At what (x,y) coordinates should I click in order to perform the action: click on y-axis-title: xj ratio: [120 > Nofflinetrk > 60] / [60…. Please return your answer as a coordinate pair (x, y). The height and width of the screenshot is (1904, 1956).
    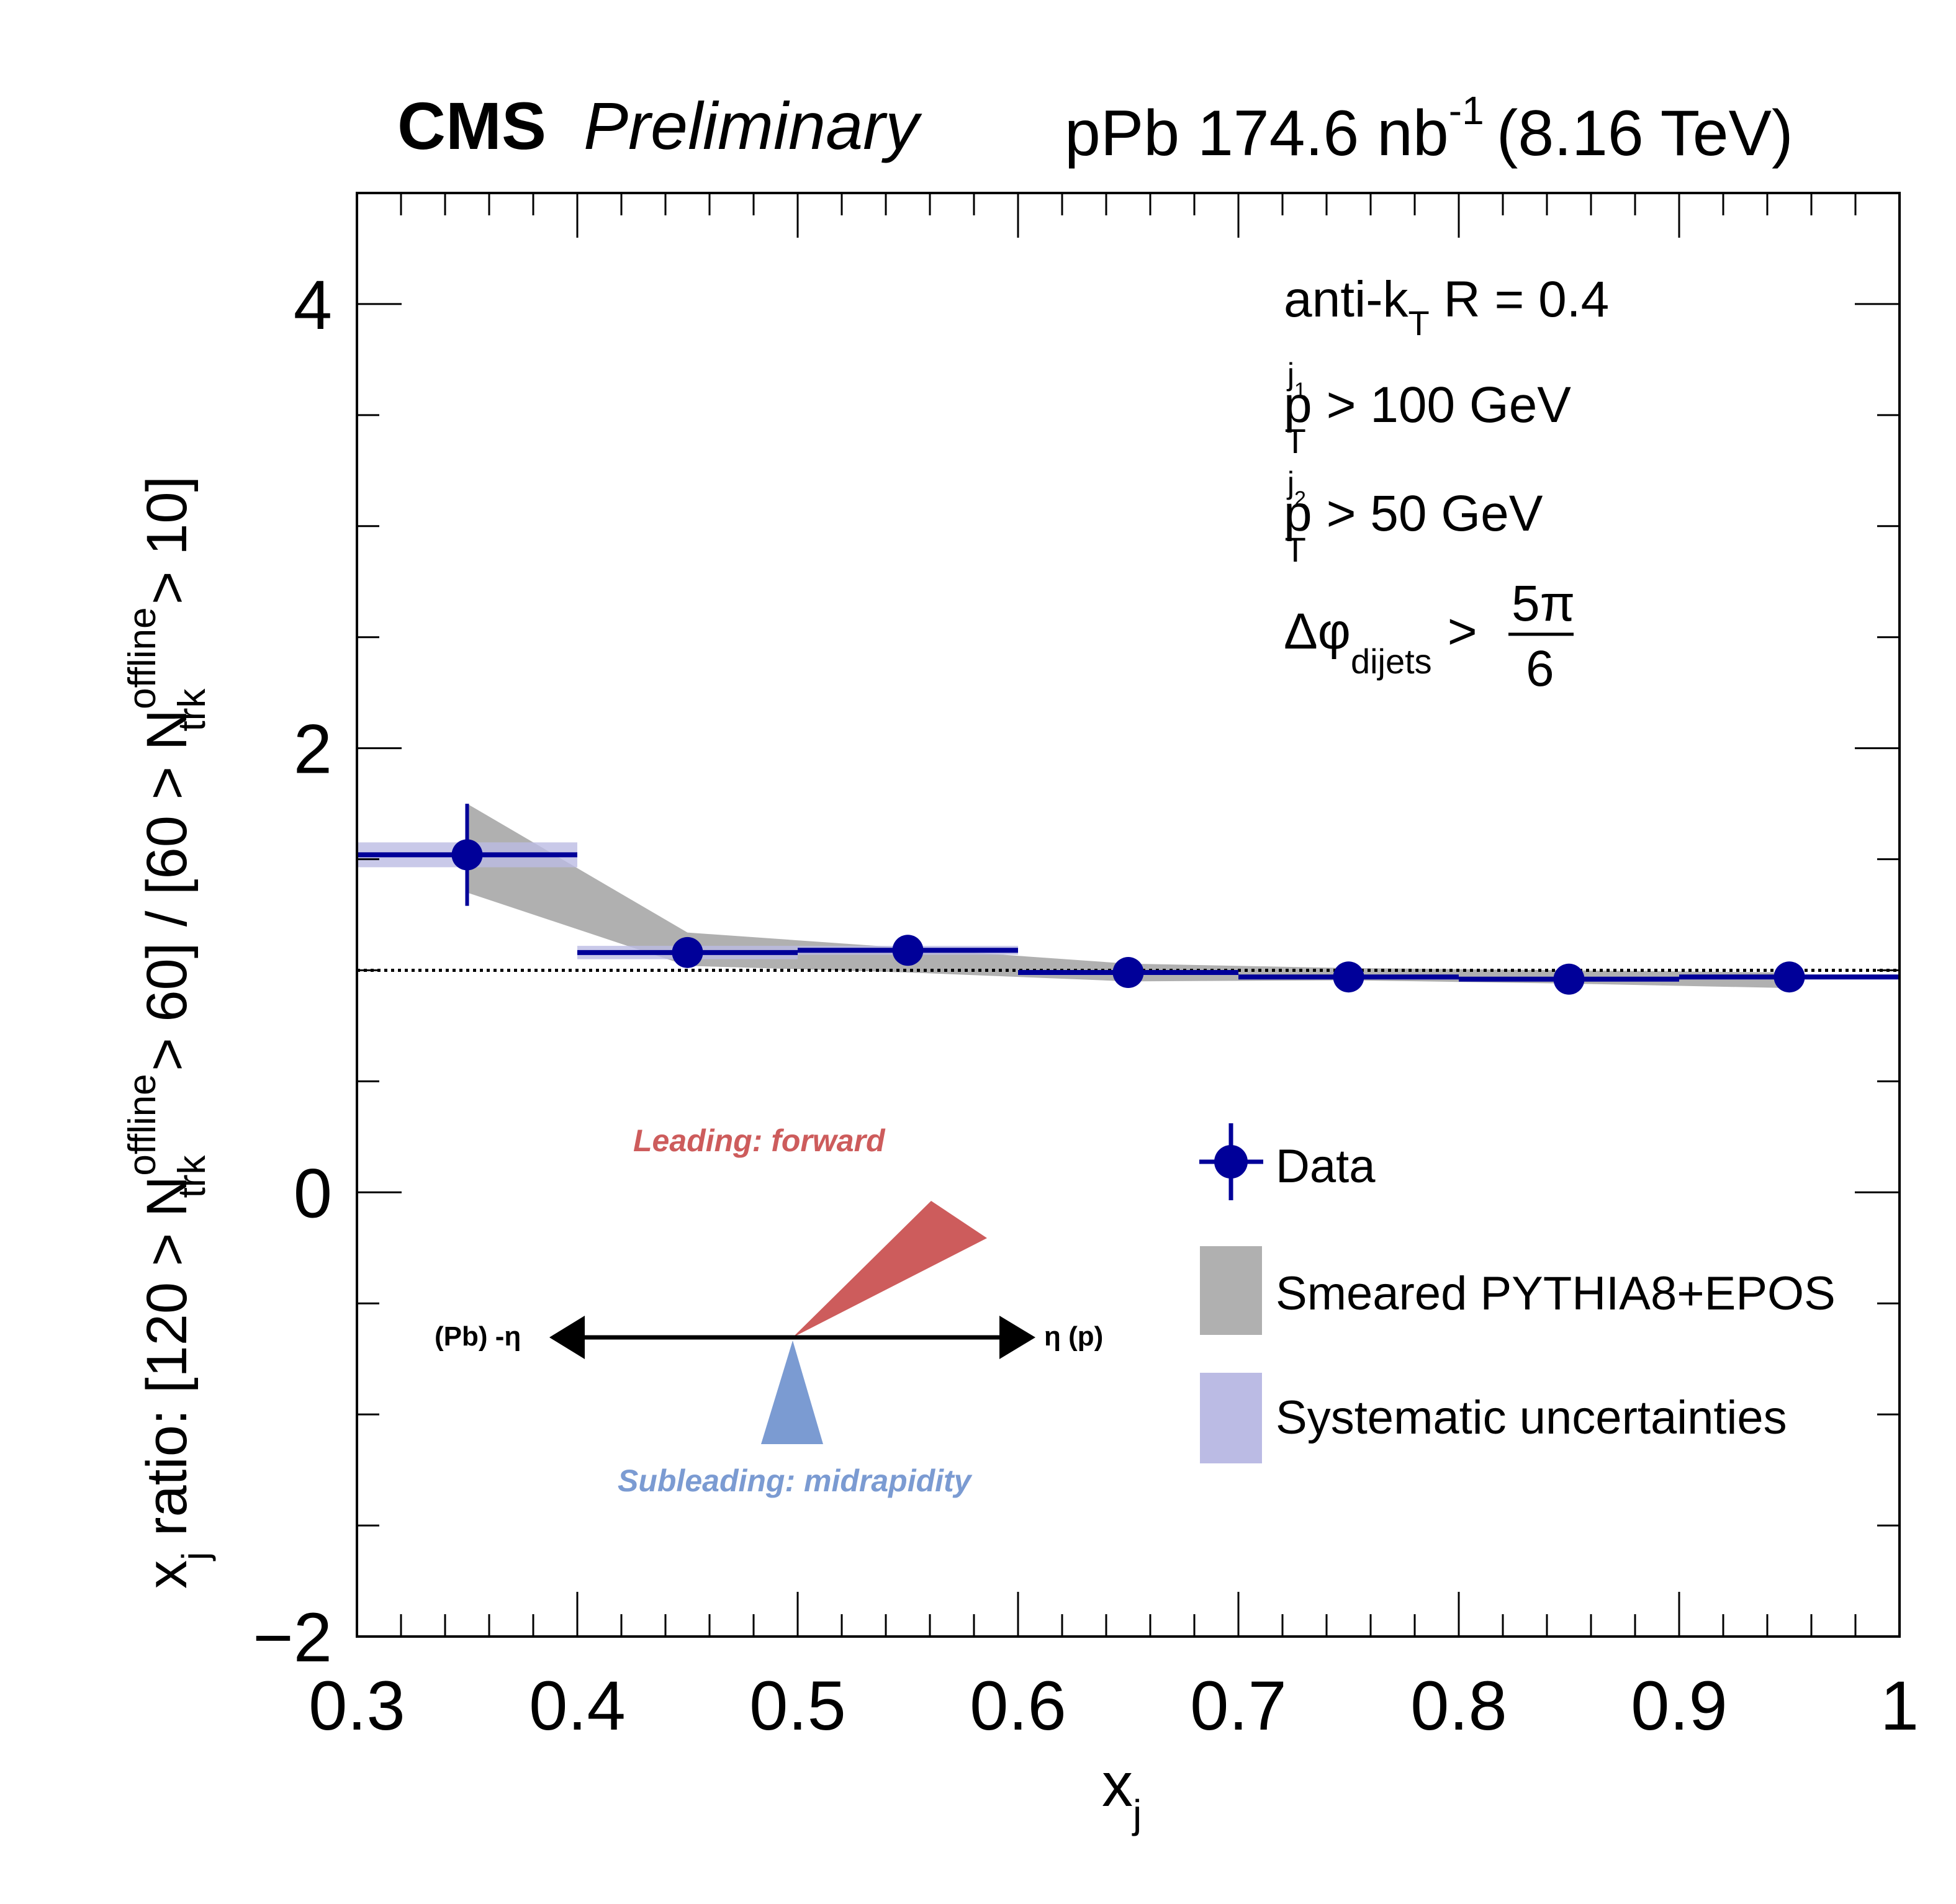
    Looking at the image, I should click on (168, 1033).